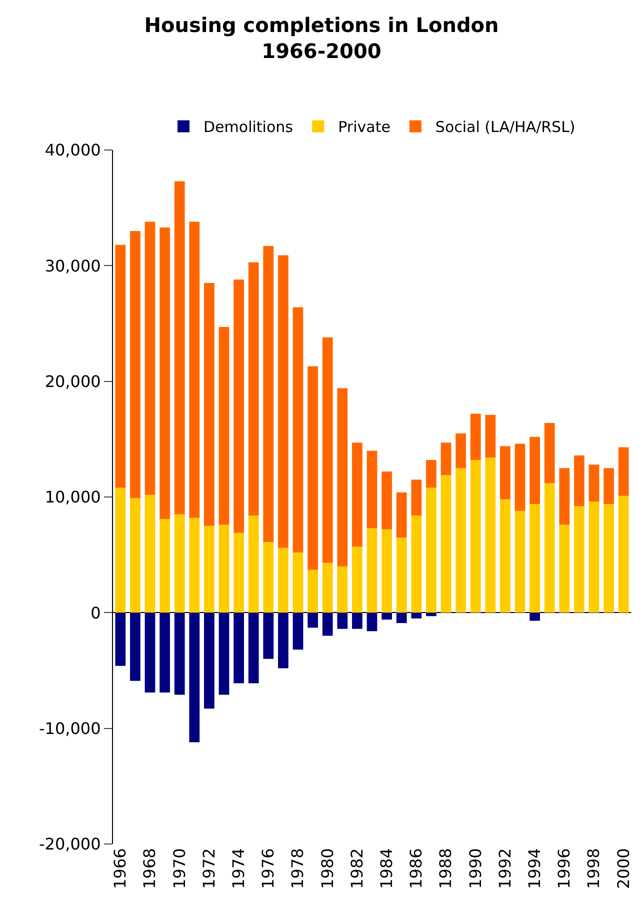 This screenshot has width=643, height=914. What do you see at coordinates (321, 37) in the screenshot?
I see `chart-title: Housing completions in London 1966-2000` at bounding box center [321, 37].